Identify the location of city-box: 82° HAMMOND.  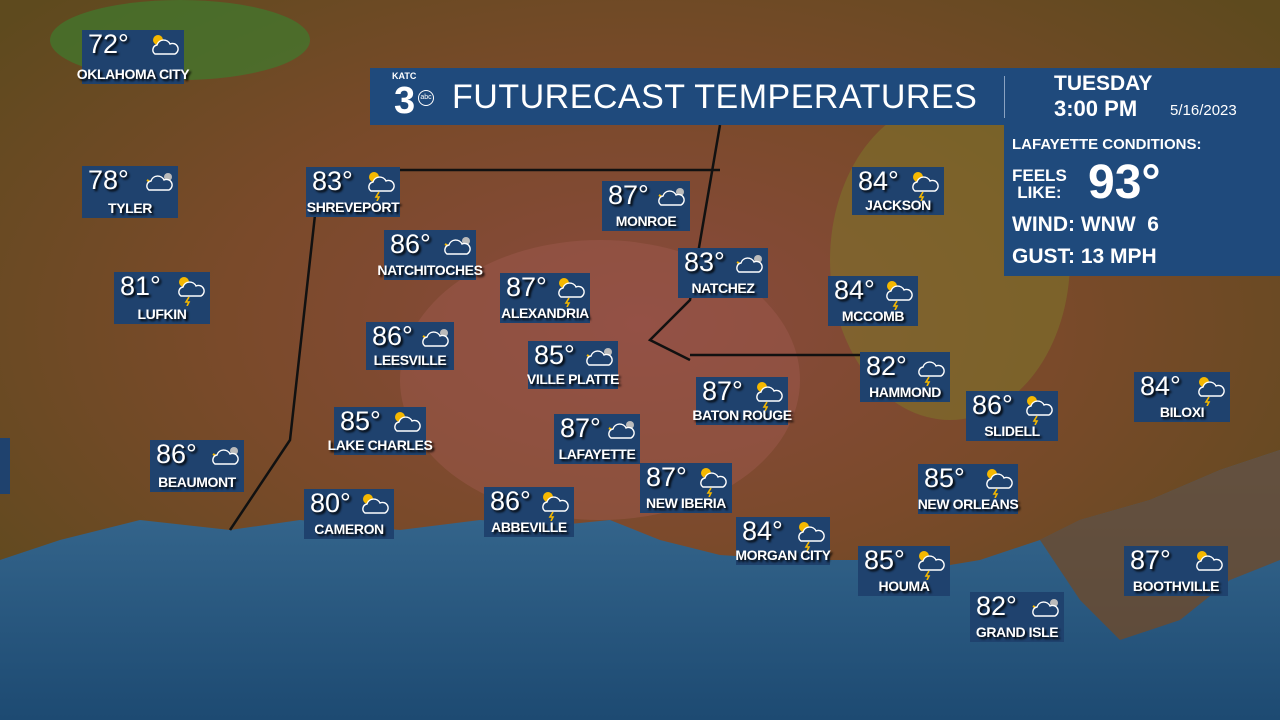
(905, 377).